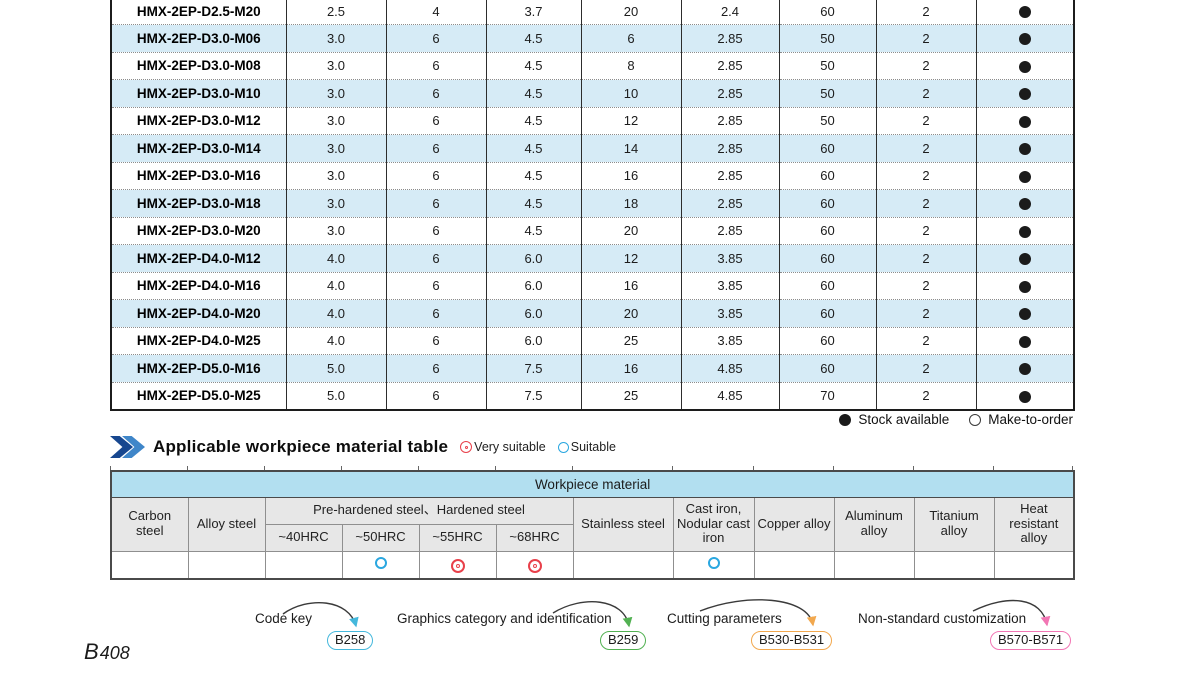  I want to click on suitable-circle-icon, so click(380, 562).